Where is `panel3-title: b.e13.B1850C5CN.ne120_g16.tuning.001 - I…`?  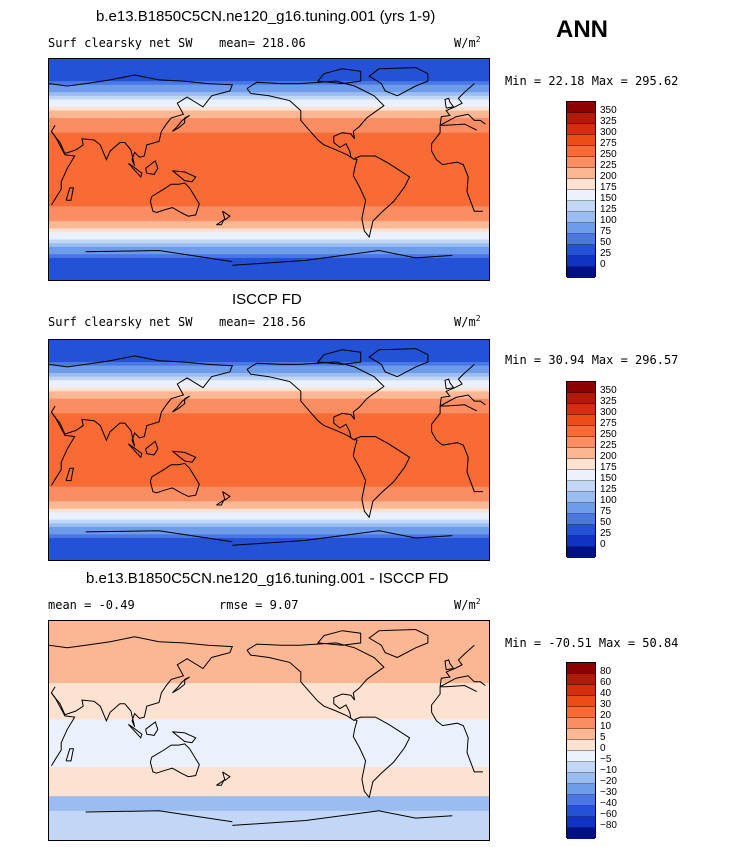
panel3-title: b.e13.B1850C5CN.ne120_g16.tuning.001 - I… is located at coordinates (267, 578).